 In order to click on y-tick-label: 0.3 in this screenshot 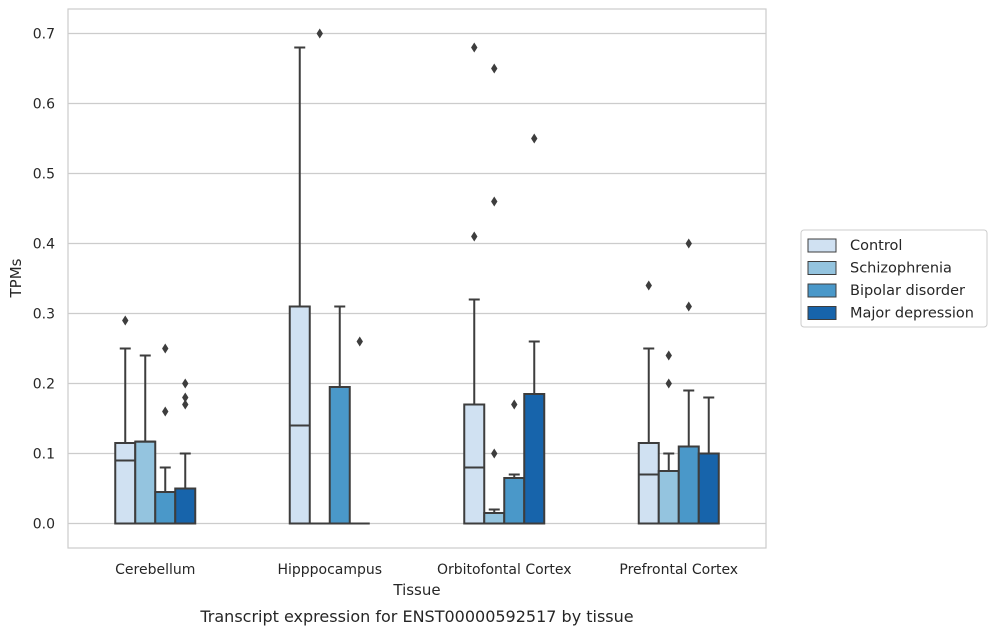, I will do `click(44, 315)`.